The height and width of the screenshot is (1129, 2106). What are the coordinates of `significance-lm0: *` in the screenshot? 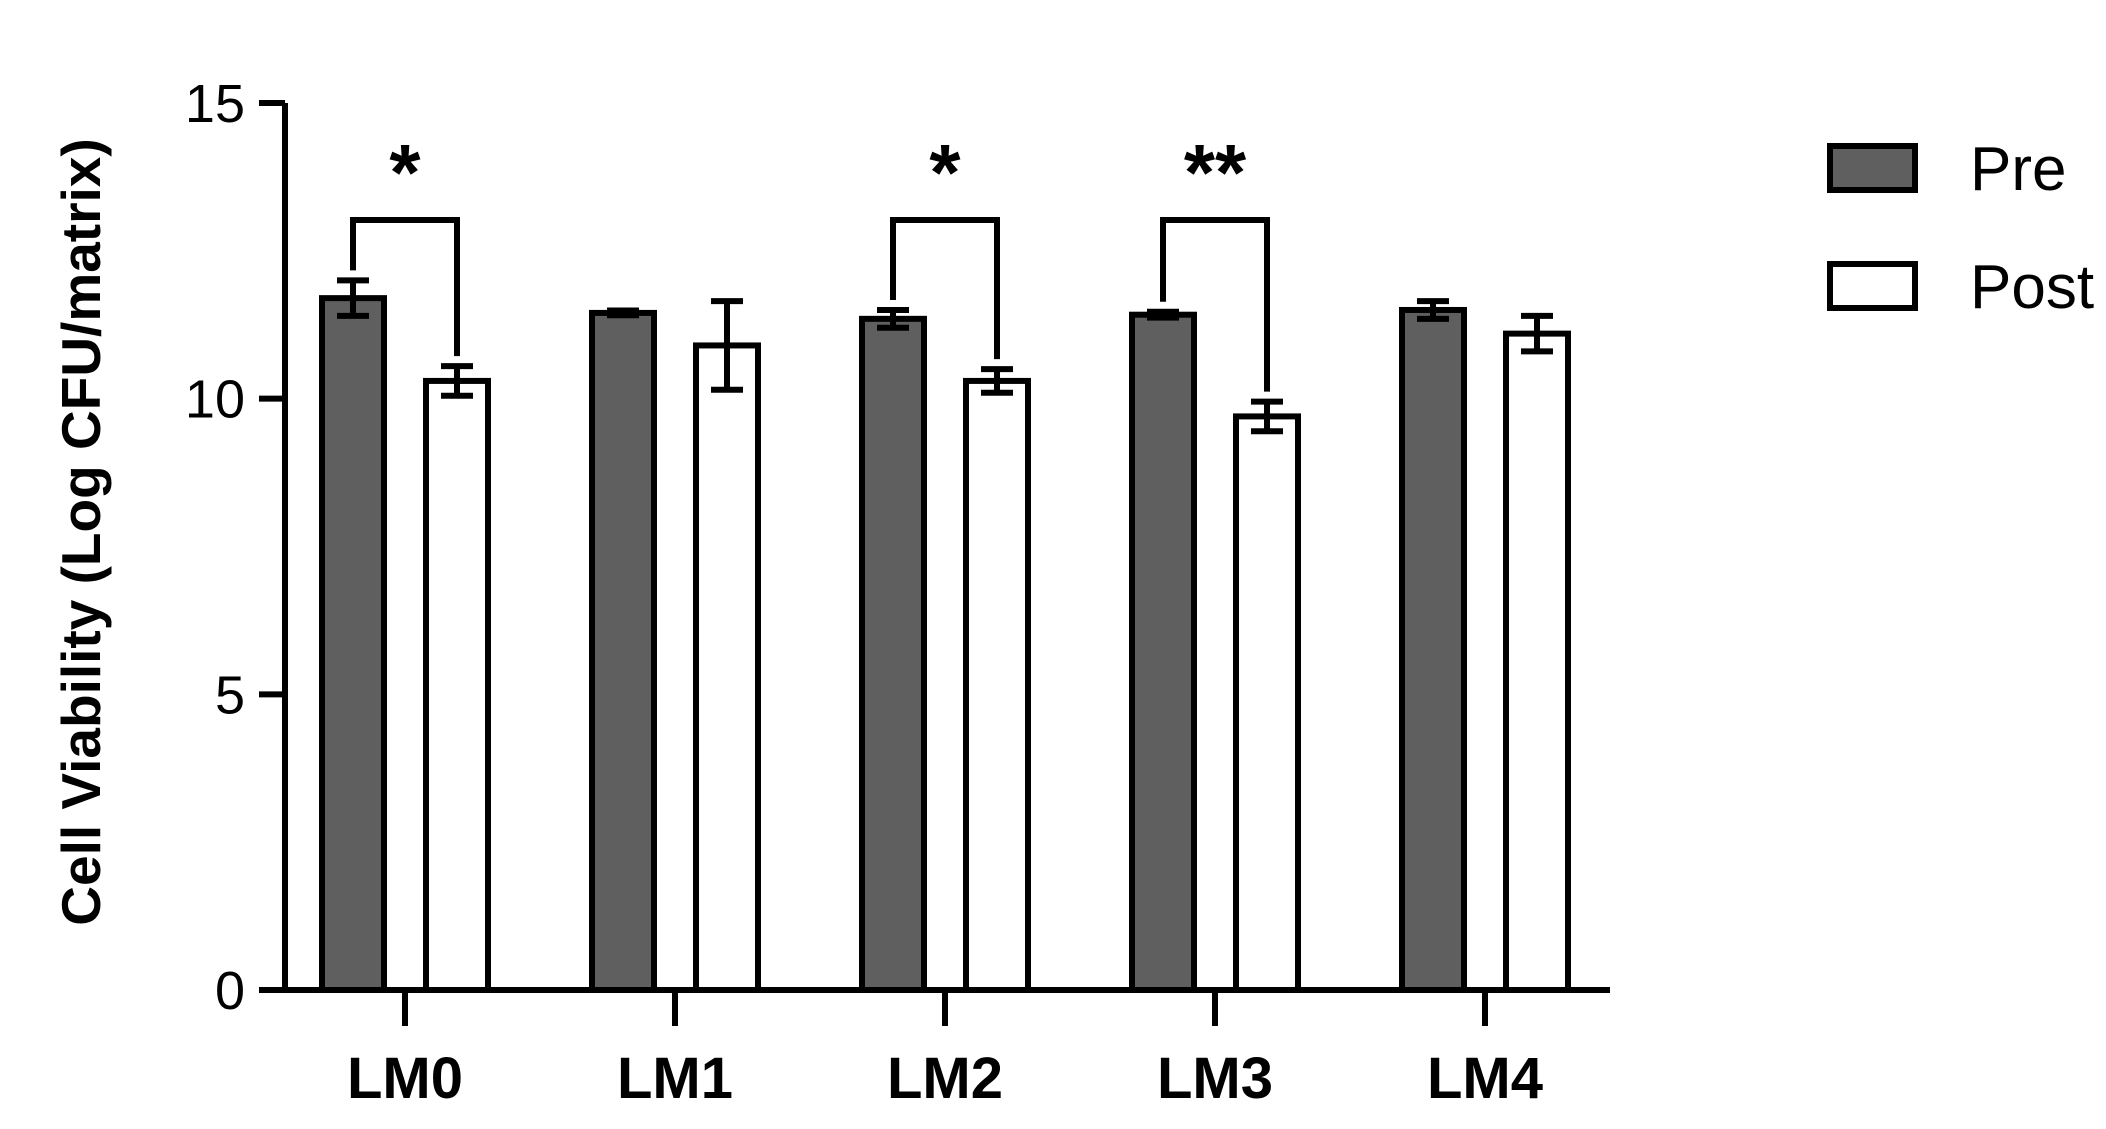 It's located at (405, 242).